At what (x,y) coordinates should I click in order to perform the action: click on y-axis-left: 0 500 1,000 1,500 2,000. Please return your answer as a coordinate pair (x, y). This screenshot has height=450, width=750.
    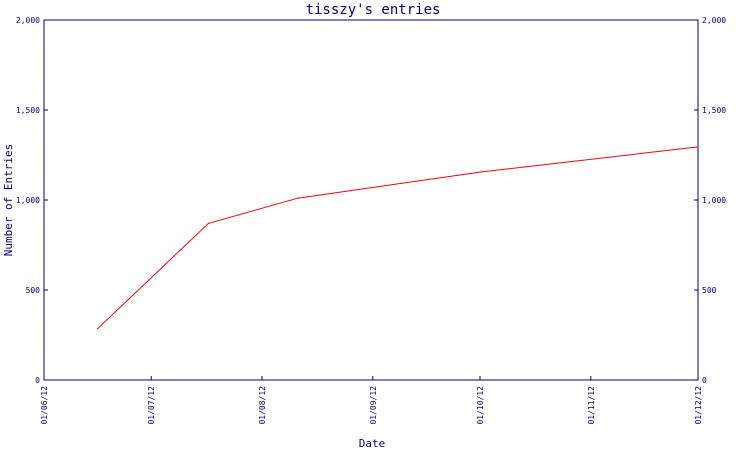
    Looking at the image, I should click on (32, 200).